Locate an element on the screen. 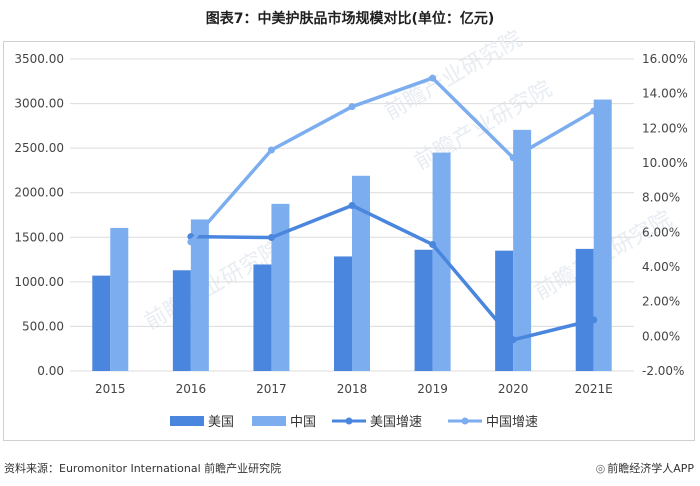  y-left-tick-label: 3000.00 is located at coordinates (39, 104).